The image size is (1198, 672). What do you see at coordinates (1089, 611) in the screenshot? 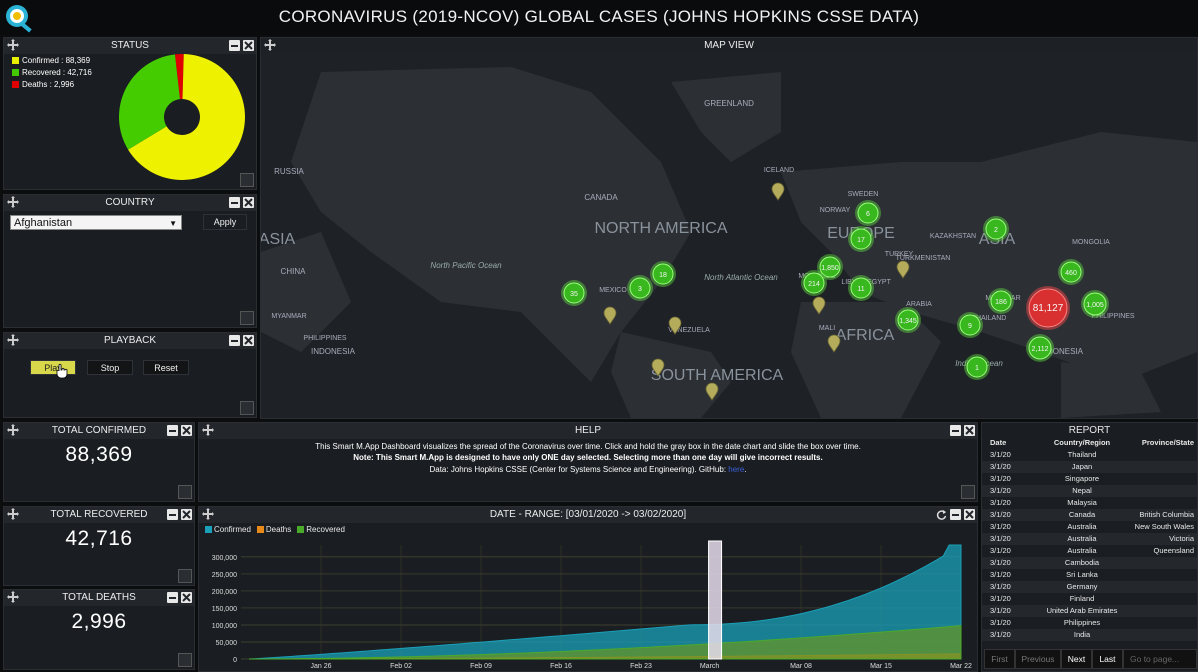
I see `table-row: 3/1/20 United Arab Emirates` at bounding box center [1089, 611].